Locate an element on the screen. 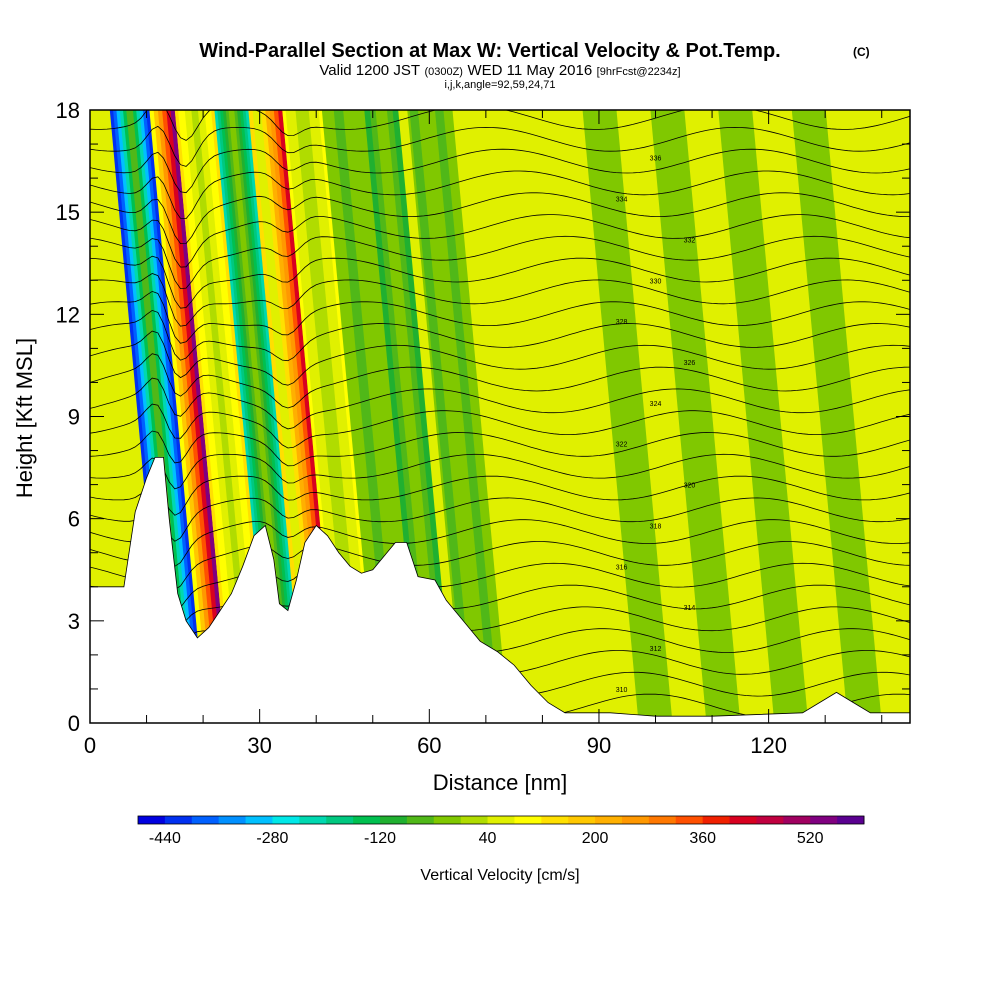 Image resolution: width=1000 pixels, height=1000 pixels. colorbar-label: -440 is located at coordinates (165, 838).